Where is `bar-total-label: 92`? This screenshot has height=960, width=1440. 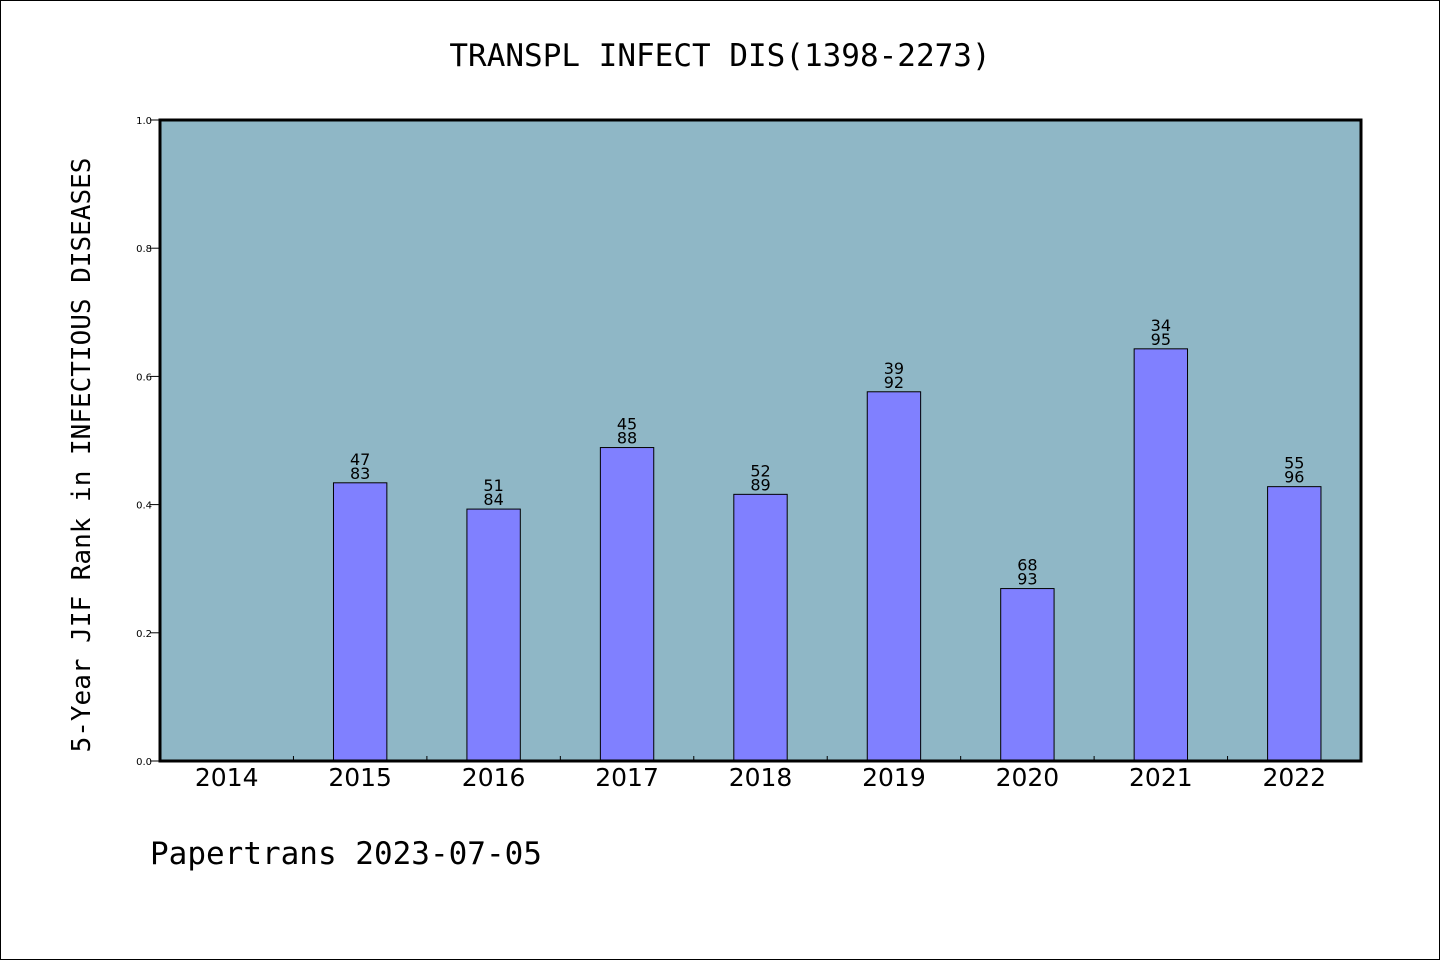
bar-total-label: 92 is located at coordinates (894, 382).